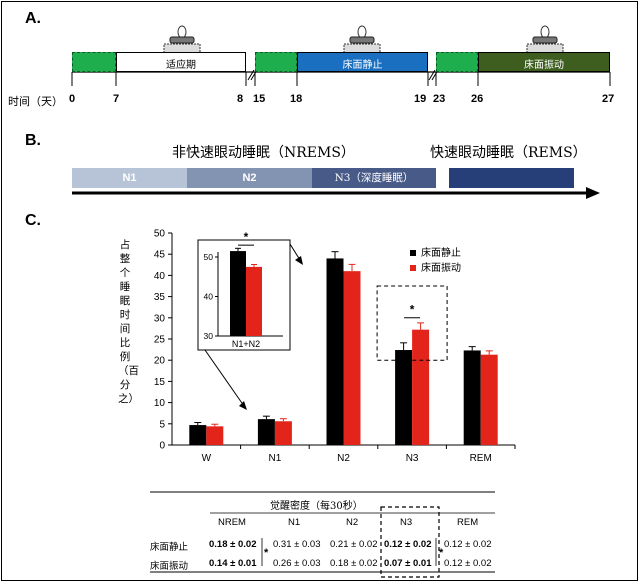  Describe the element at coordinates (299, 260) in the screenshot. I see `inset-arrowhead-n2` at that location.